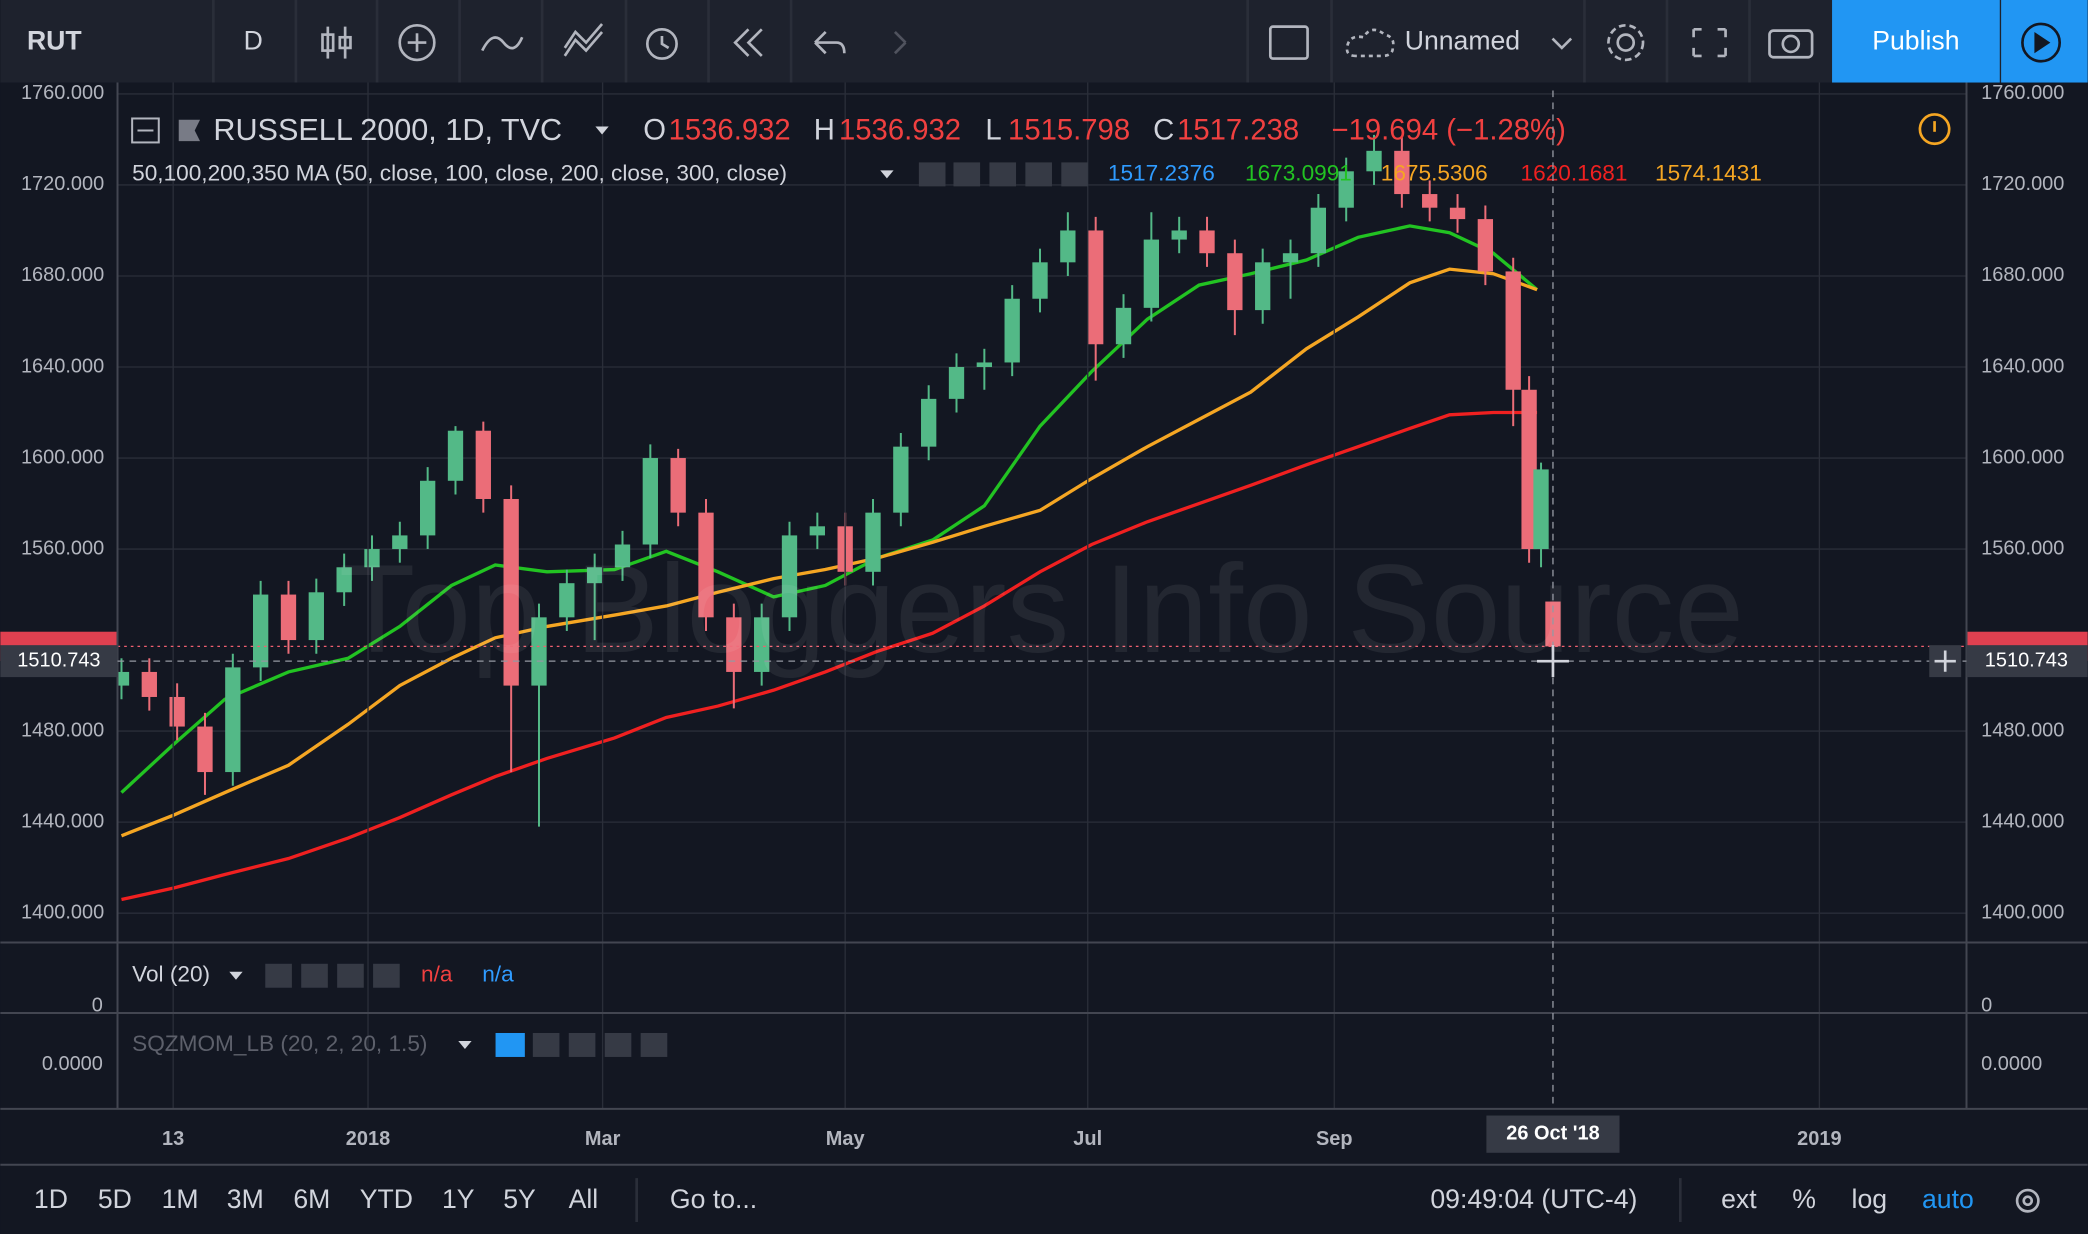 This screenshot has height=1234, width=2088. What do you see at coordinates (2042, 42) in the screenshot?
I see `play-arrow` at bounding box center [2042, 42].